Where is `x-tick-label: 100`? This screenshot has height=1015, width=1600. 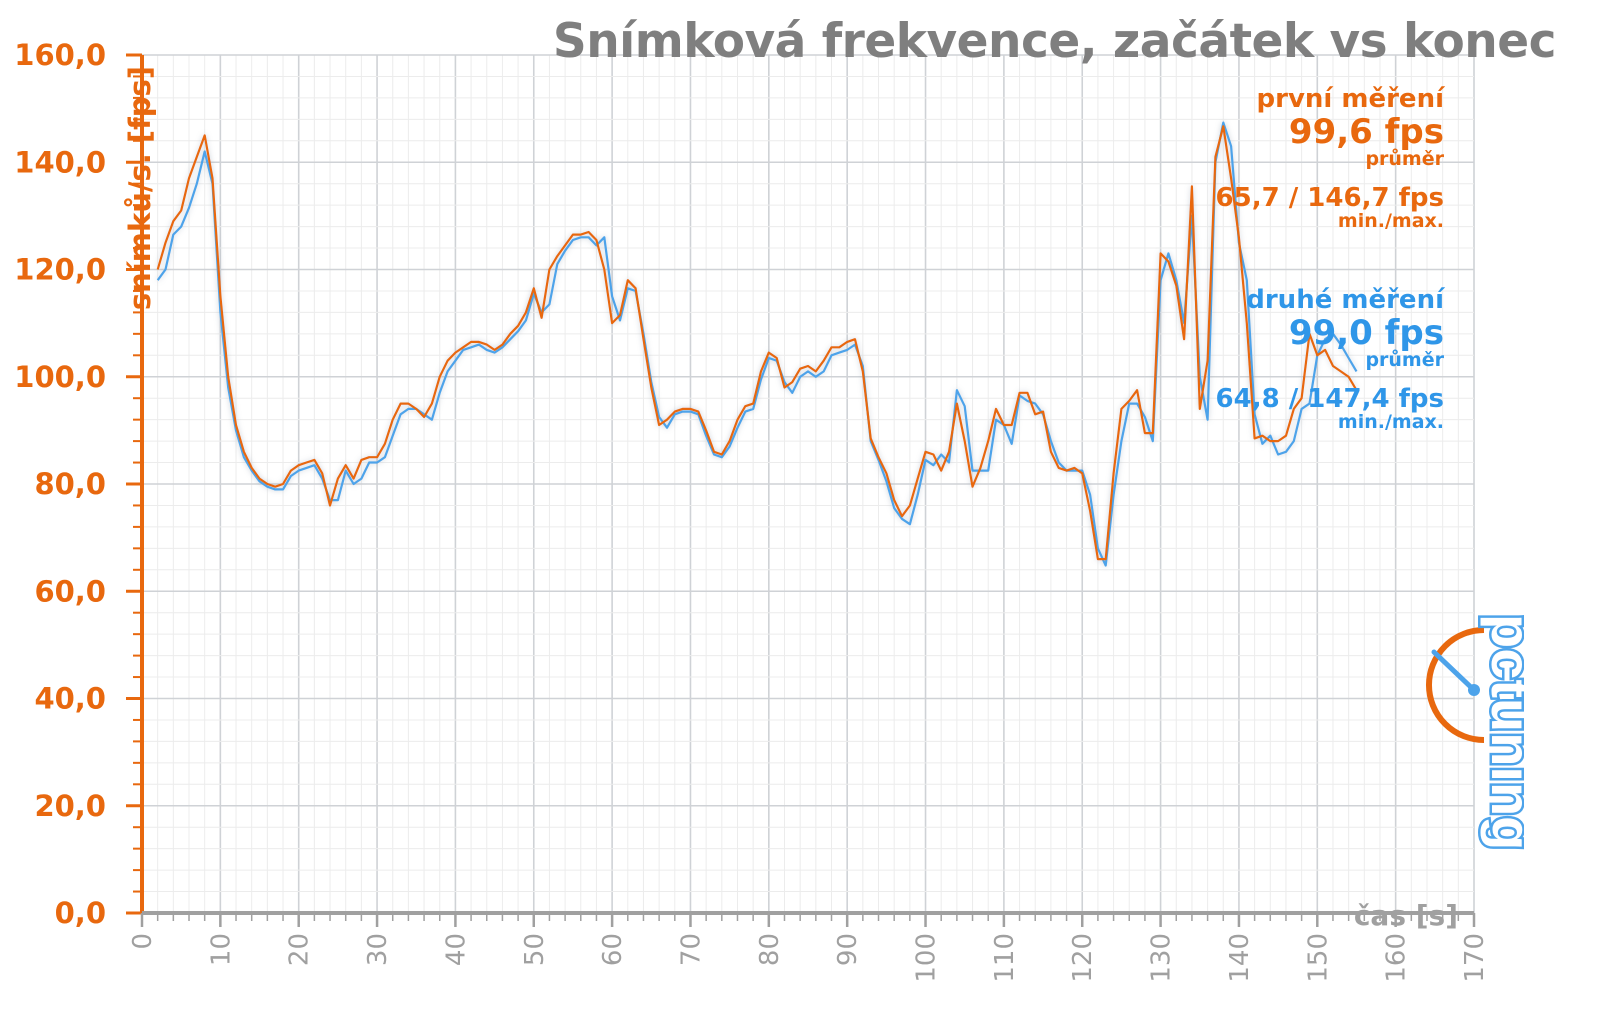 x-tick-label: 100 is located at coordinates (927, 958).